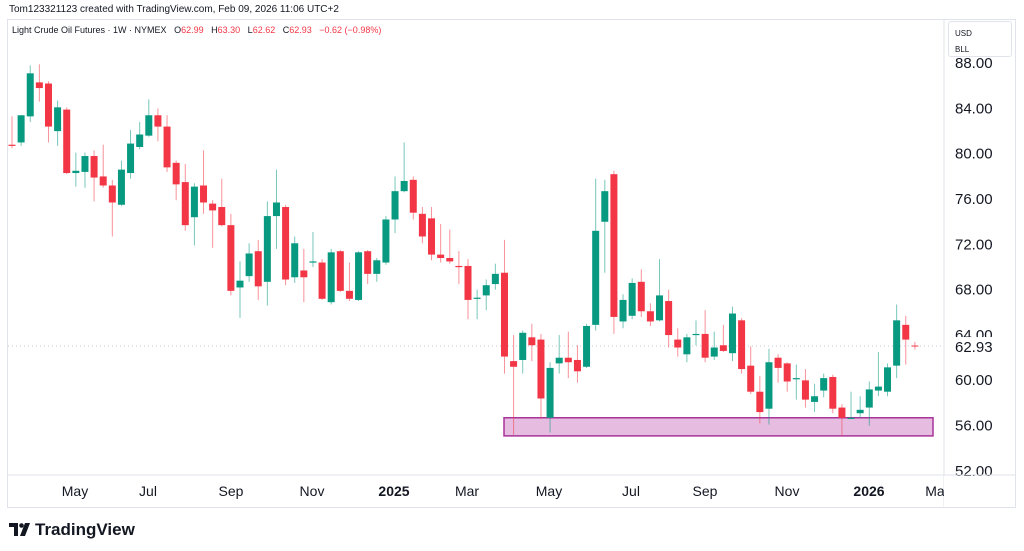  I want to click on tradingview-footer: TradingView, so click(72, 530).